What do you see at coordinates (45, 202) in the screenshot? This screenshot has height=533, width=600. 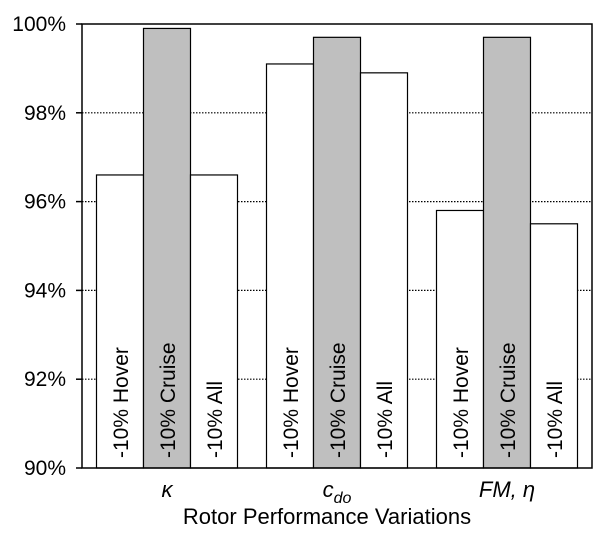 I see `y-tick-label: 96%` at bounding box center [45, 202].